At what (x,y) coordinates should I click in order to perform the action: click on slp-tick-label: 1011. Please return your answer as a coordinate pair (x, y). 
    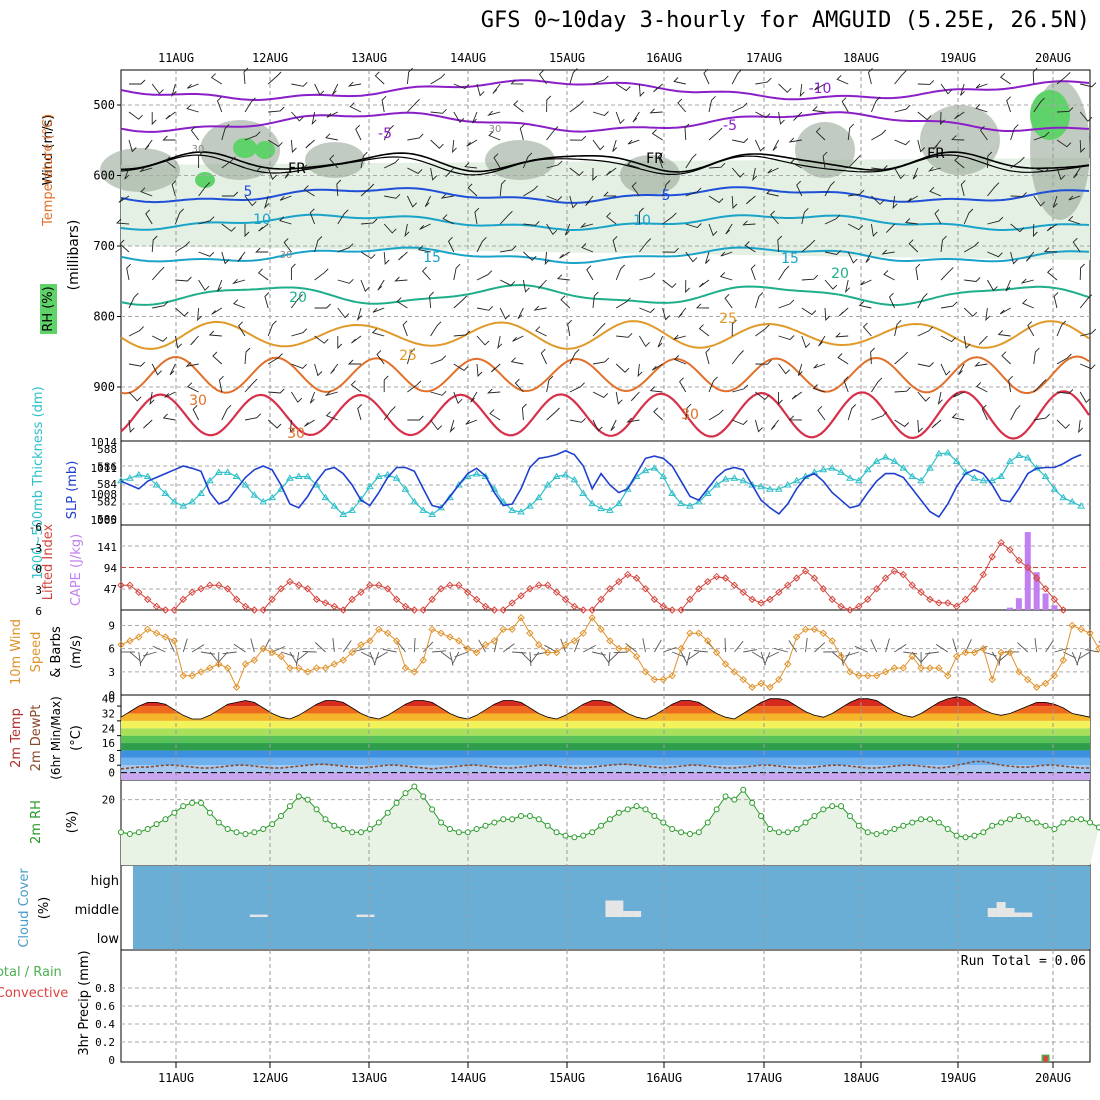
    Looking at the image, I should click on (104, 468).